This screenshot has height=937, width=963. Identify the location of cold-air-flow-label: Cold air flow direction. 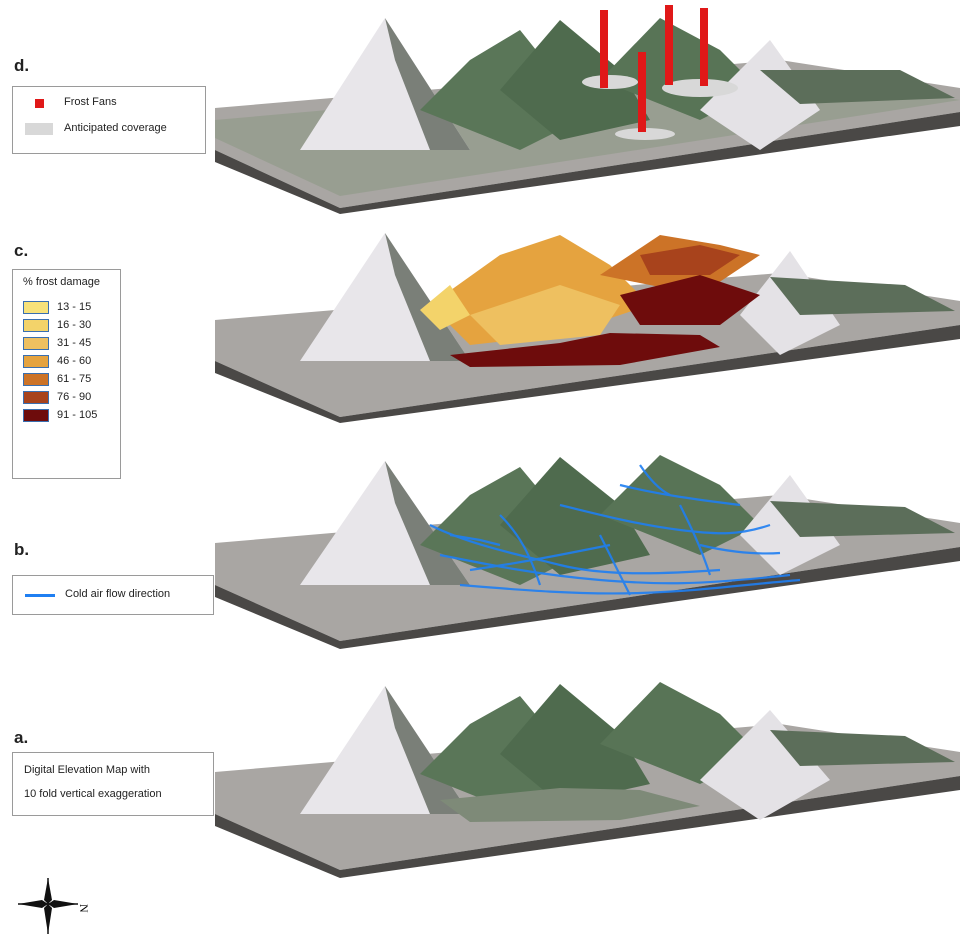
(118, 594).